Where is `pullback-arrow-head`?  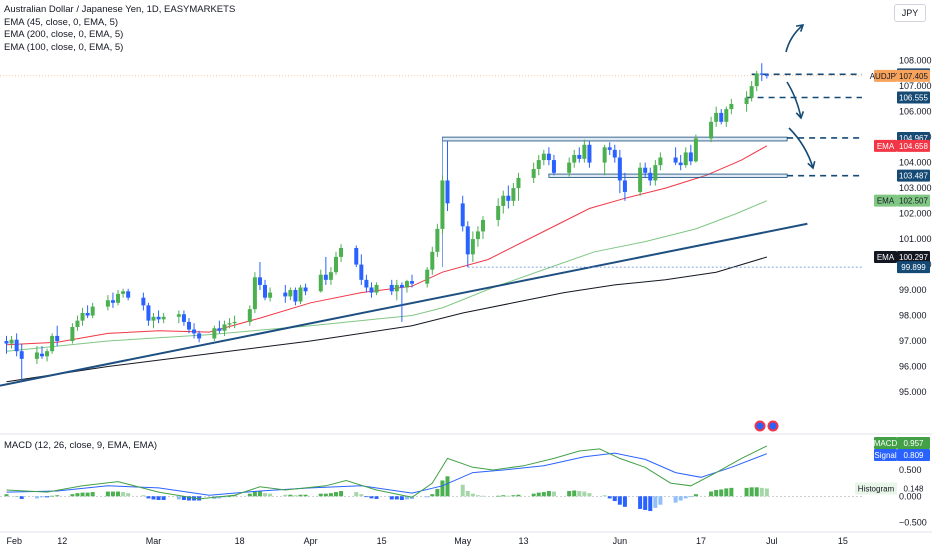 pullback-arrow-head is located at coordinates (800, 115).